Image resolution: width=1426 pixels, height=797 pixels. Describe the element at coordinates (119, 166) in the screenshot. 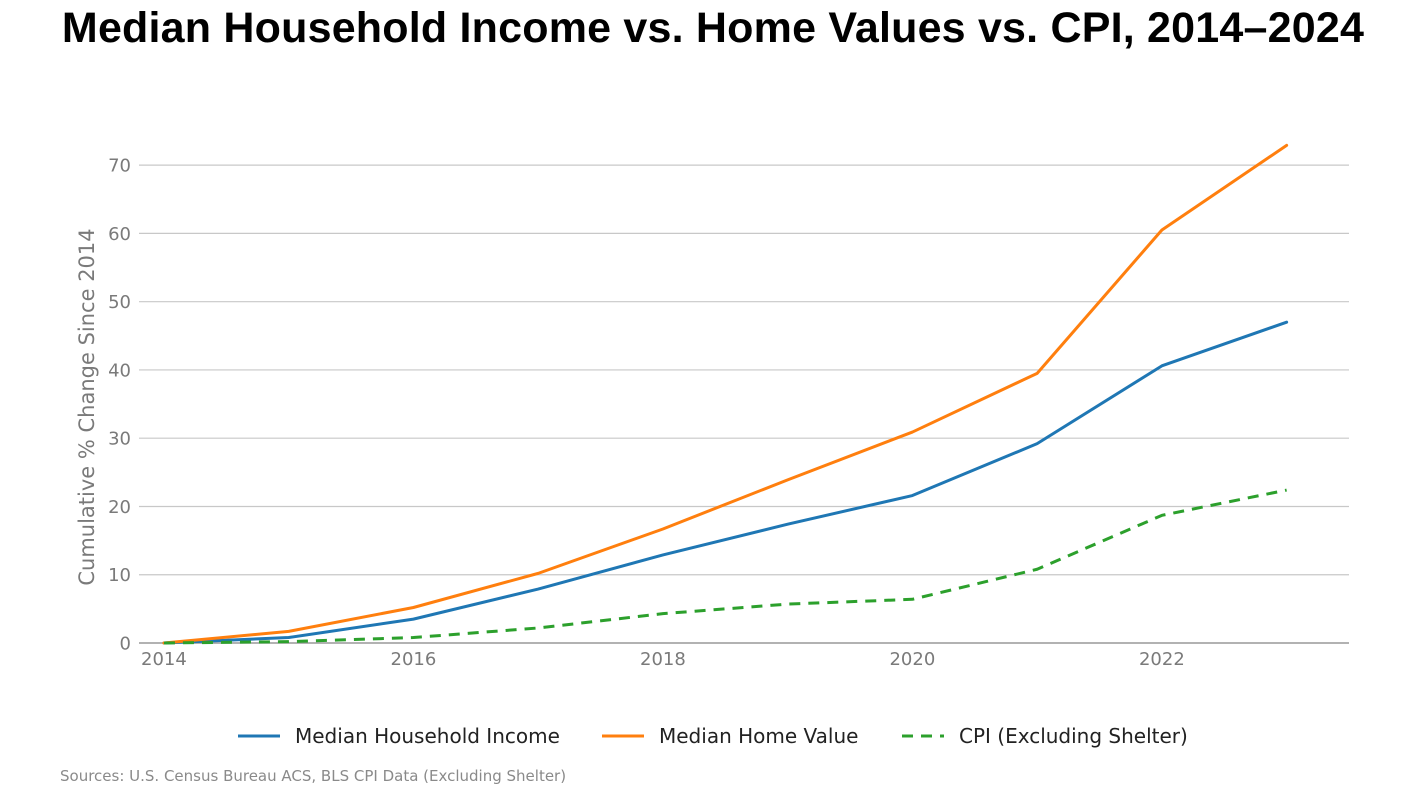

I see `y-tick-label-70: 70` at that location.